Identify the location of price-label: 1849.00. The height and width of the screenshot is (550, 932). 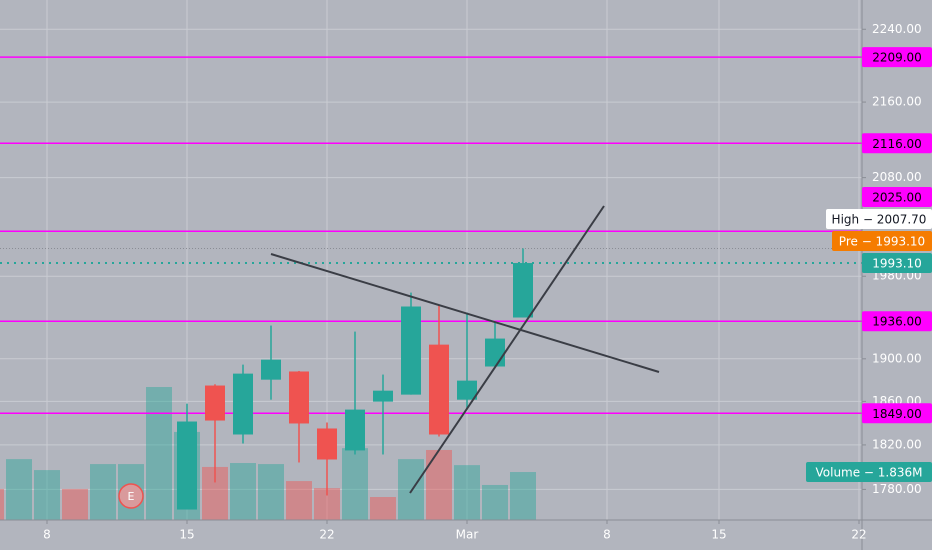
(897, 414).